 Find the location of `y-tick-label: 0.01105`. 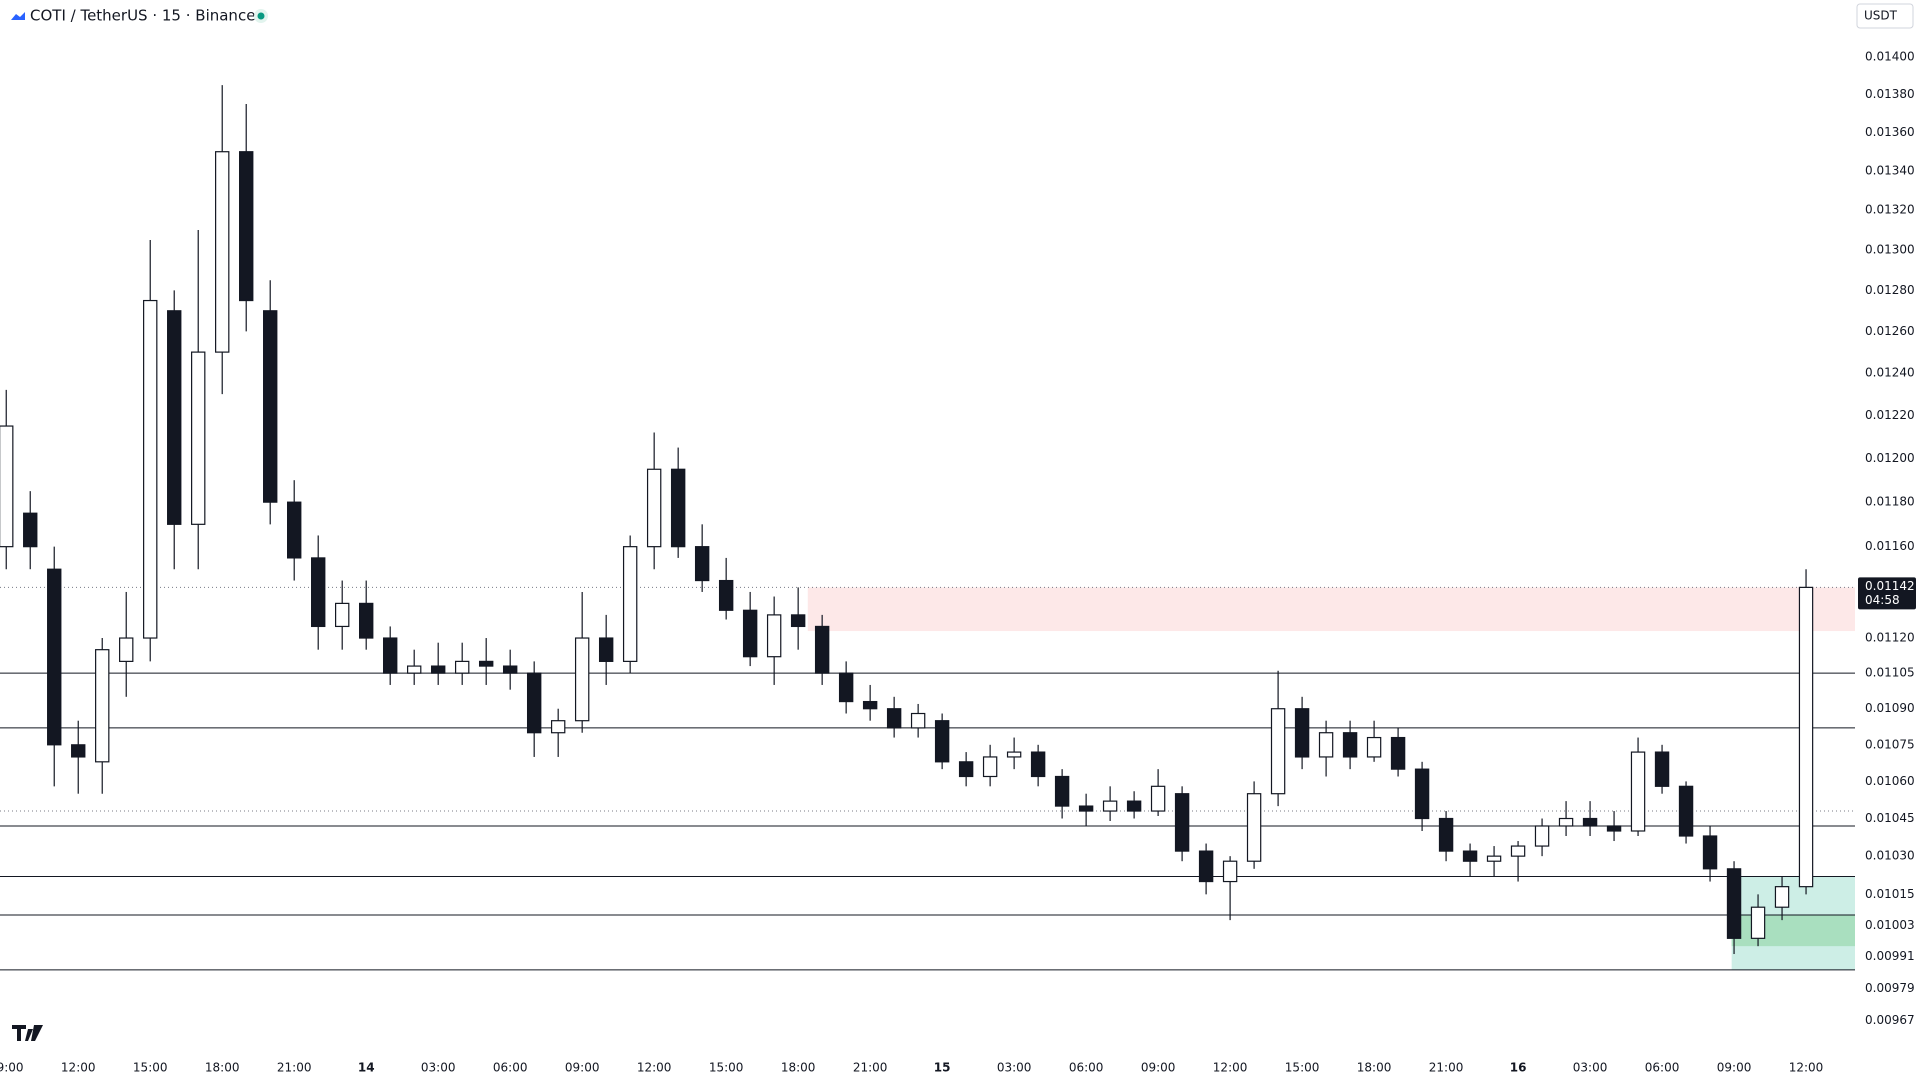

y-tick-label: 0.01105 is located at coordinates (1890, 673).